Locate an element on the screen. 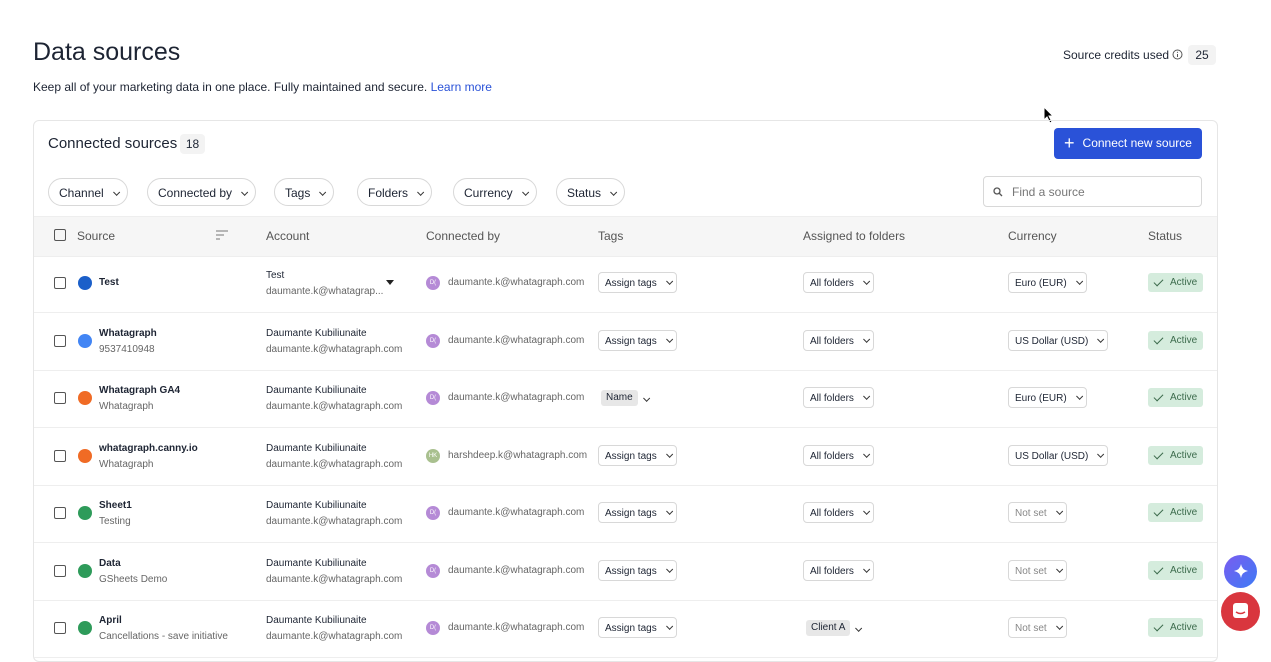  column-header: Tags is located at coordinates (610, 236).